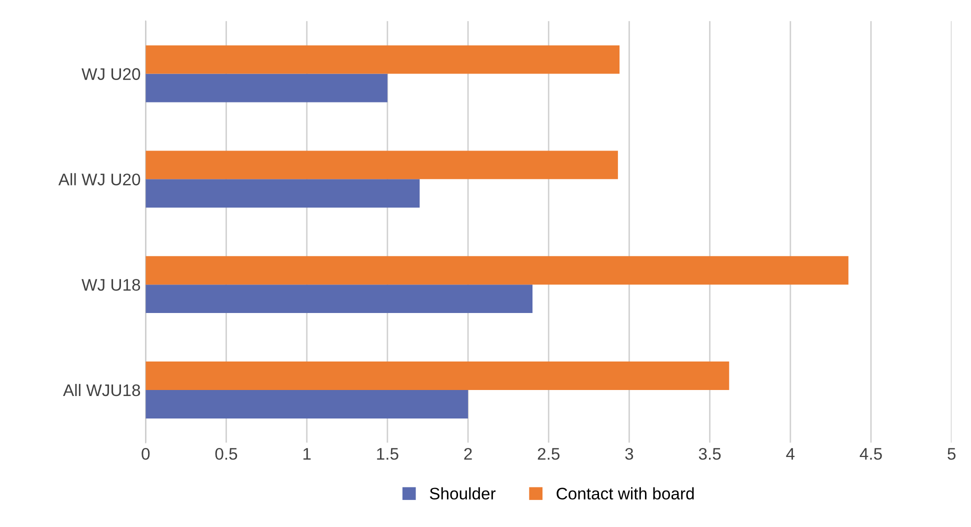 The width and height of the screenshot is (971, 527). What do you see at coordinates (629, 454) in the screenshot?
I see `x-tick-label: 3` at bounding box center [629, 454].